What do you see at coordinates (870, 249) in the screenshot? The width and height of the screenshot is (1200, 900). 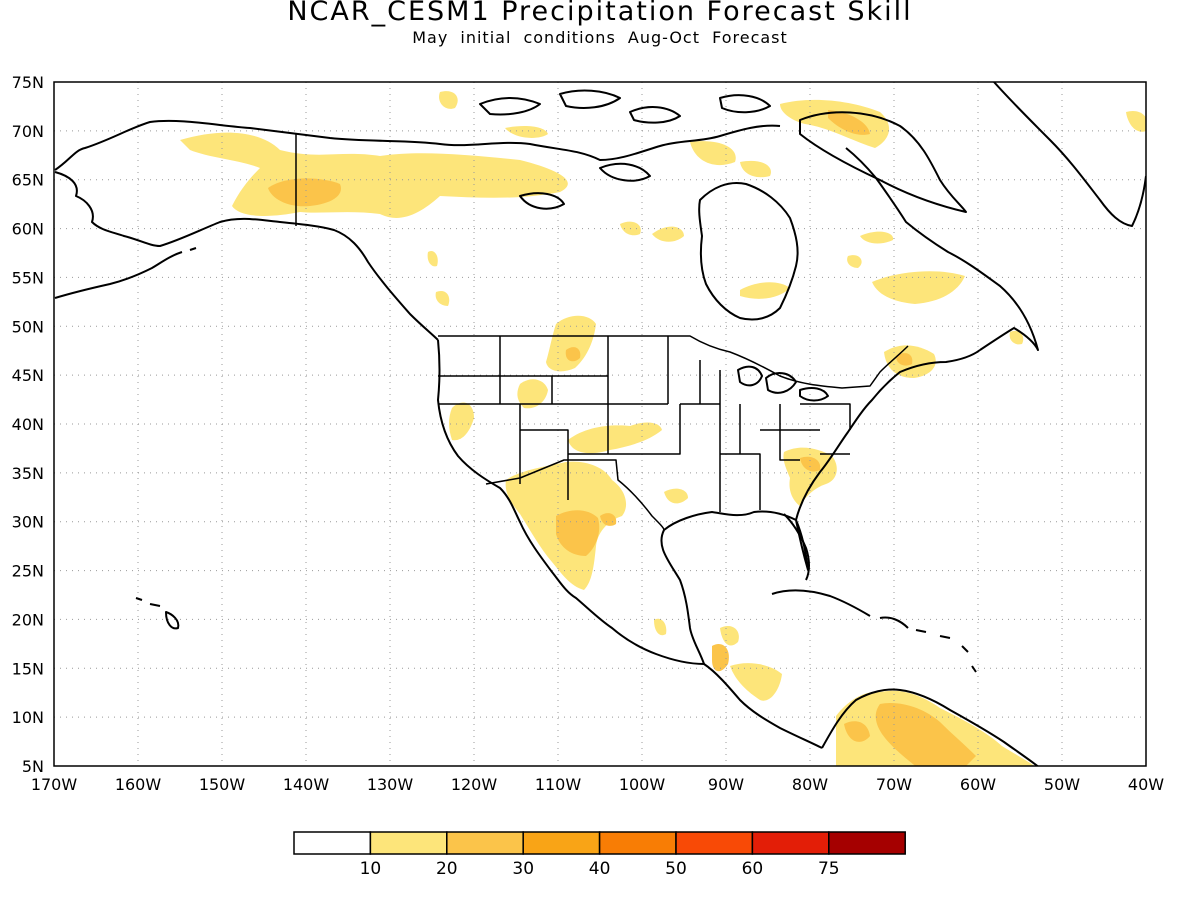 I see `skill-region-quebec-n` at bounding box center [870, 249].